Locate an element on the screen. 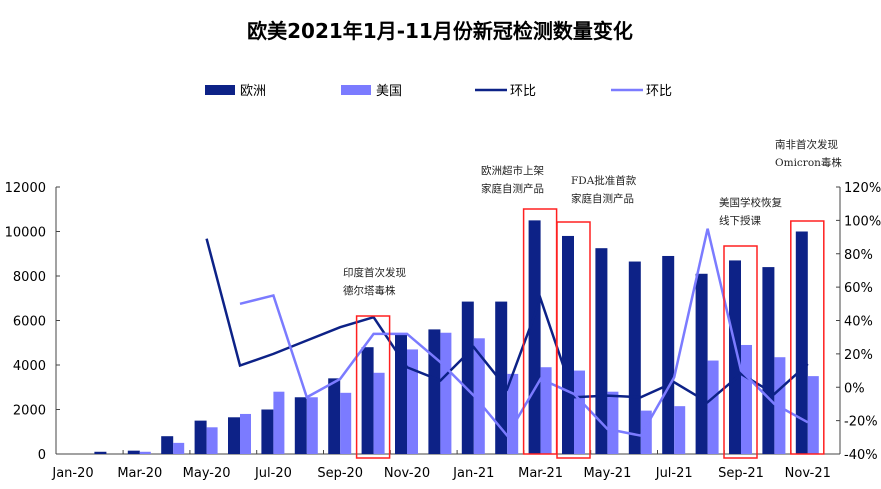 The image size is (881, 489). annotation-text: 印度首次发现 is located at coordinates (374, 272).